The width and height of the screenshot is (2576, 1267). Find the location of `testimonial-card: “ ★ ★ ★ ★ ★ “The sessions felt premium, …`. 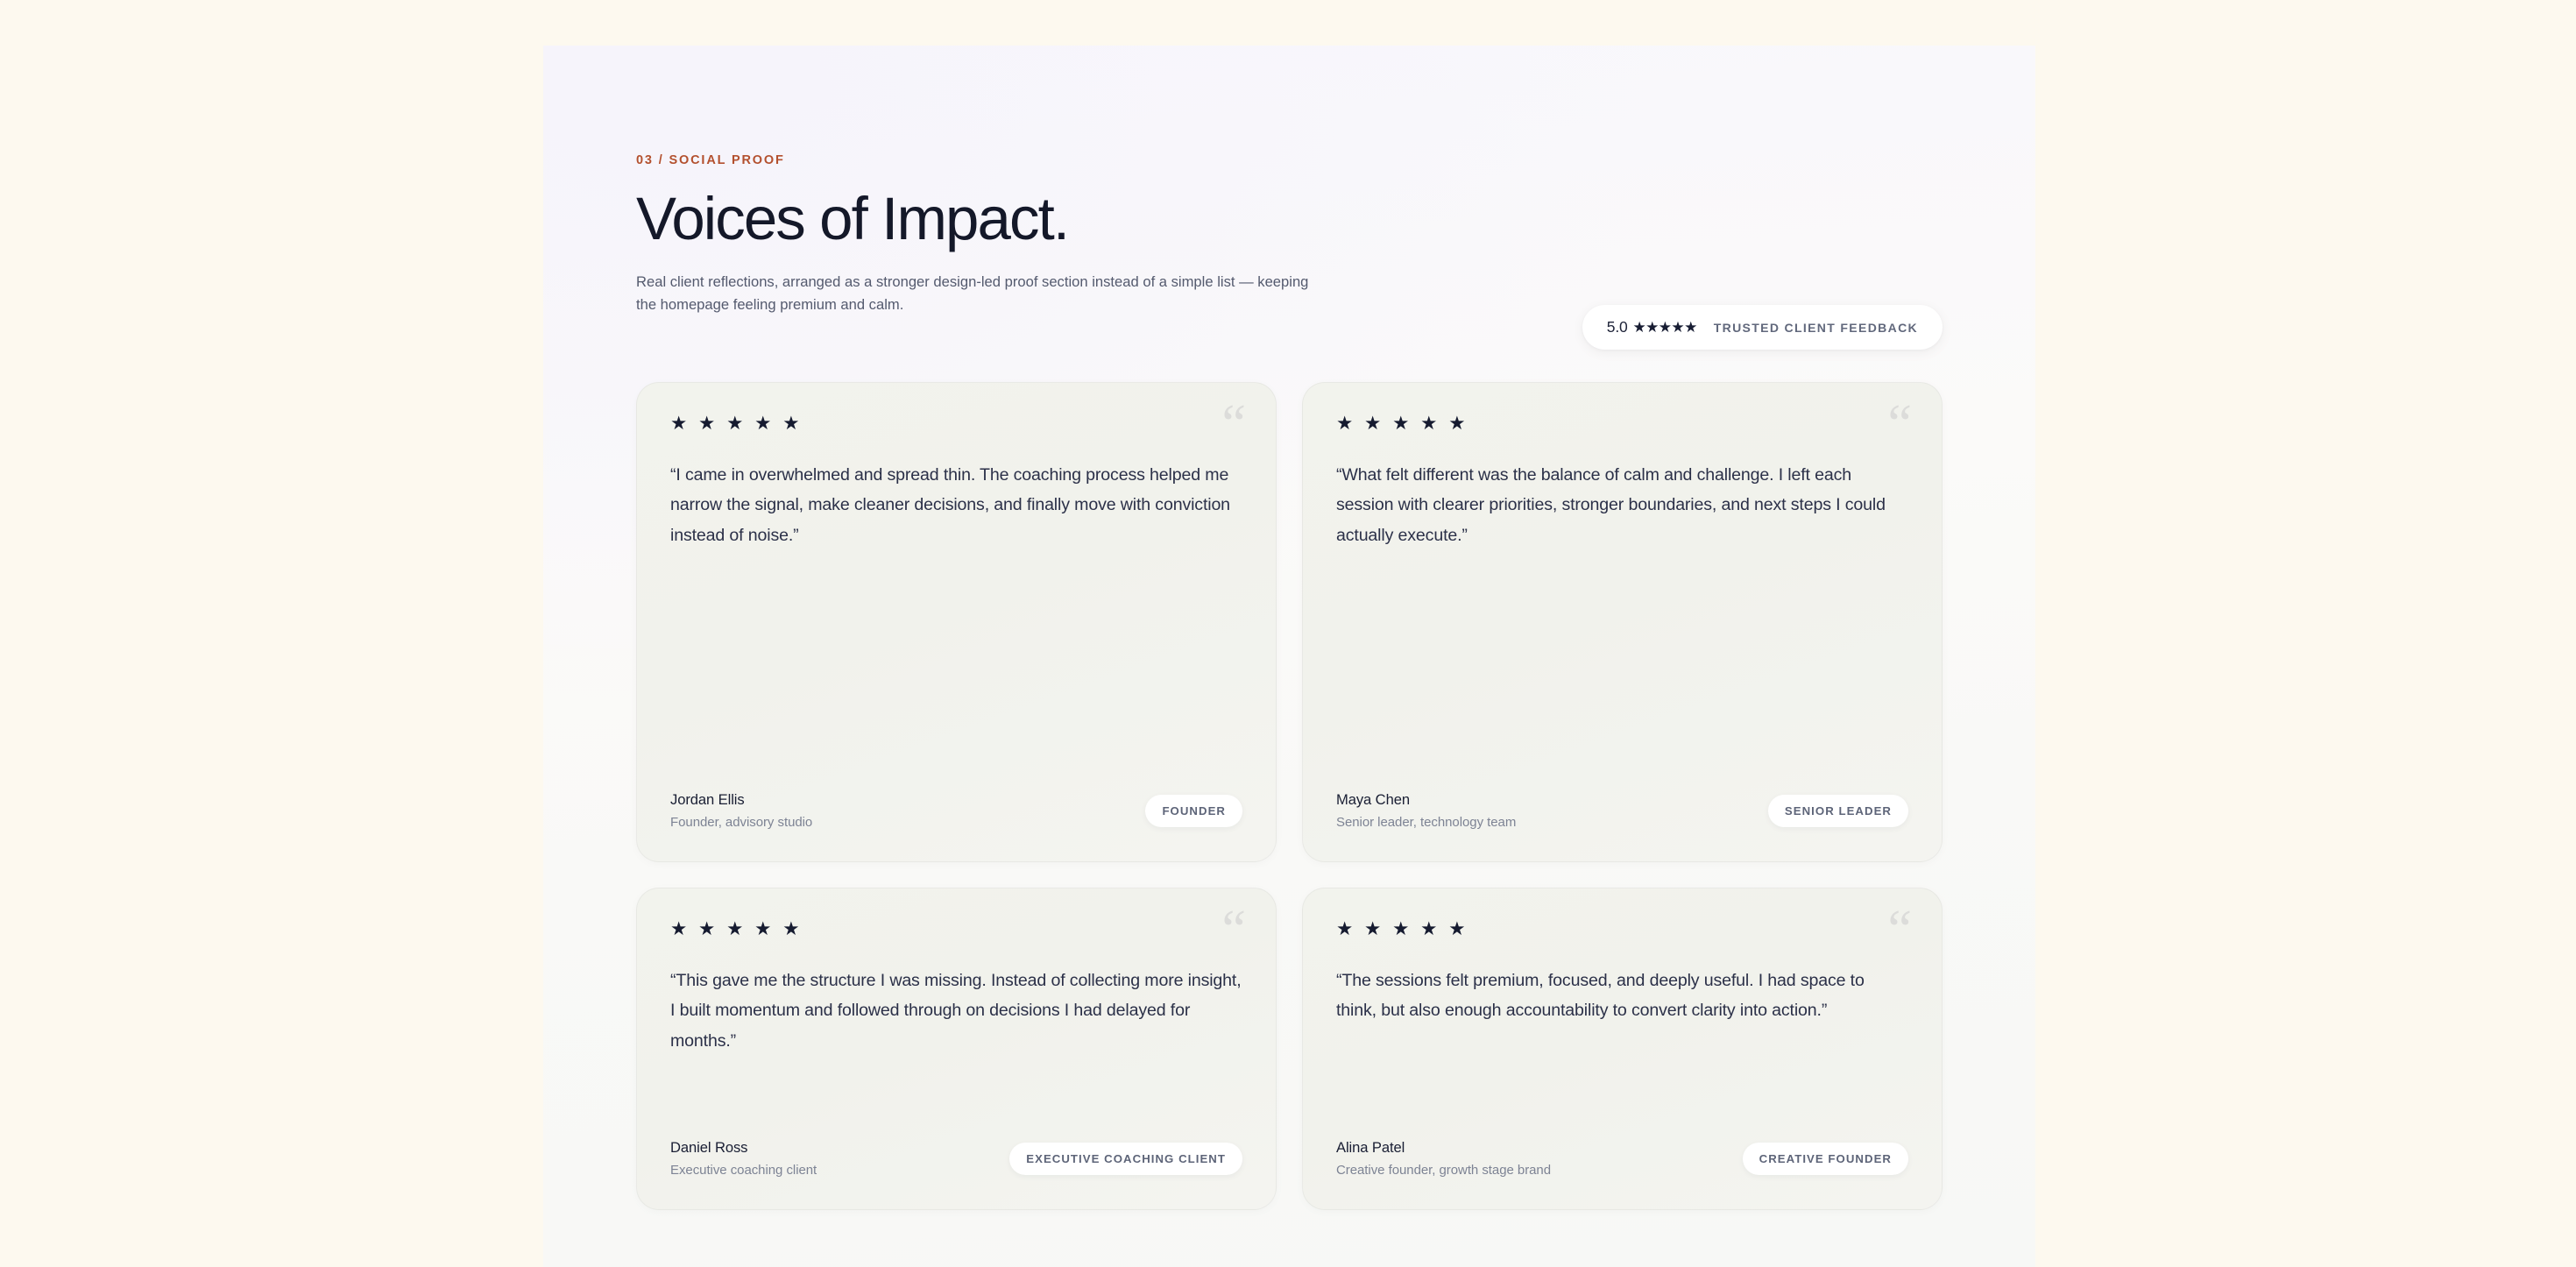

testimonial-card: “ ★ ★ ★ ★ ★ “The sessions felt premium, … is located at coordinates (1622, 1049).